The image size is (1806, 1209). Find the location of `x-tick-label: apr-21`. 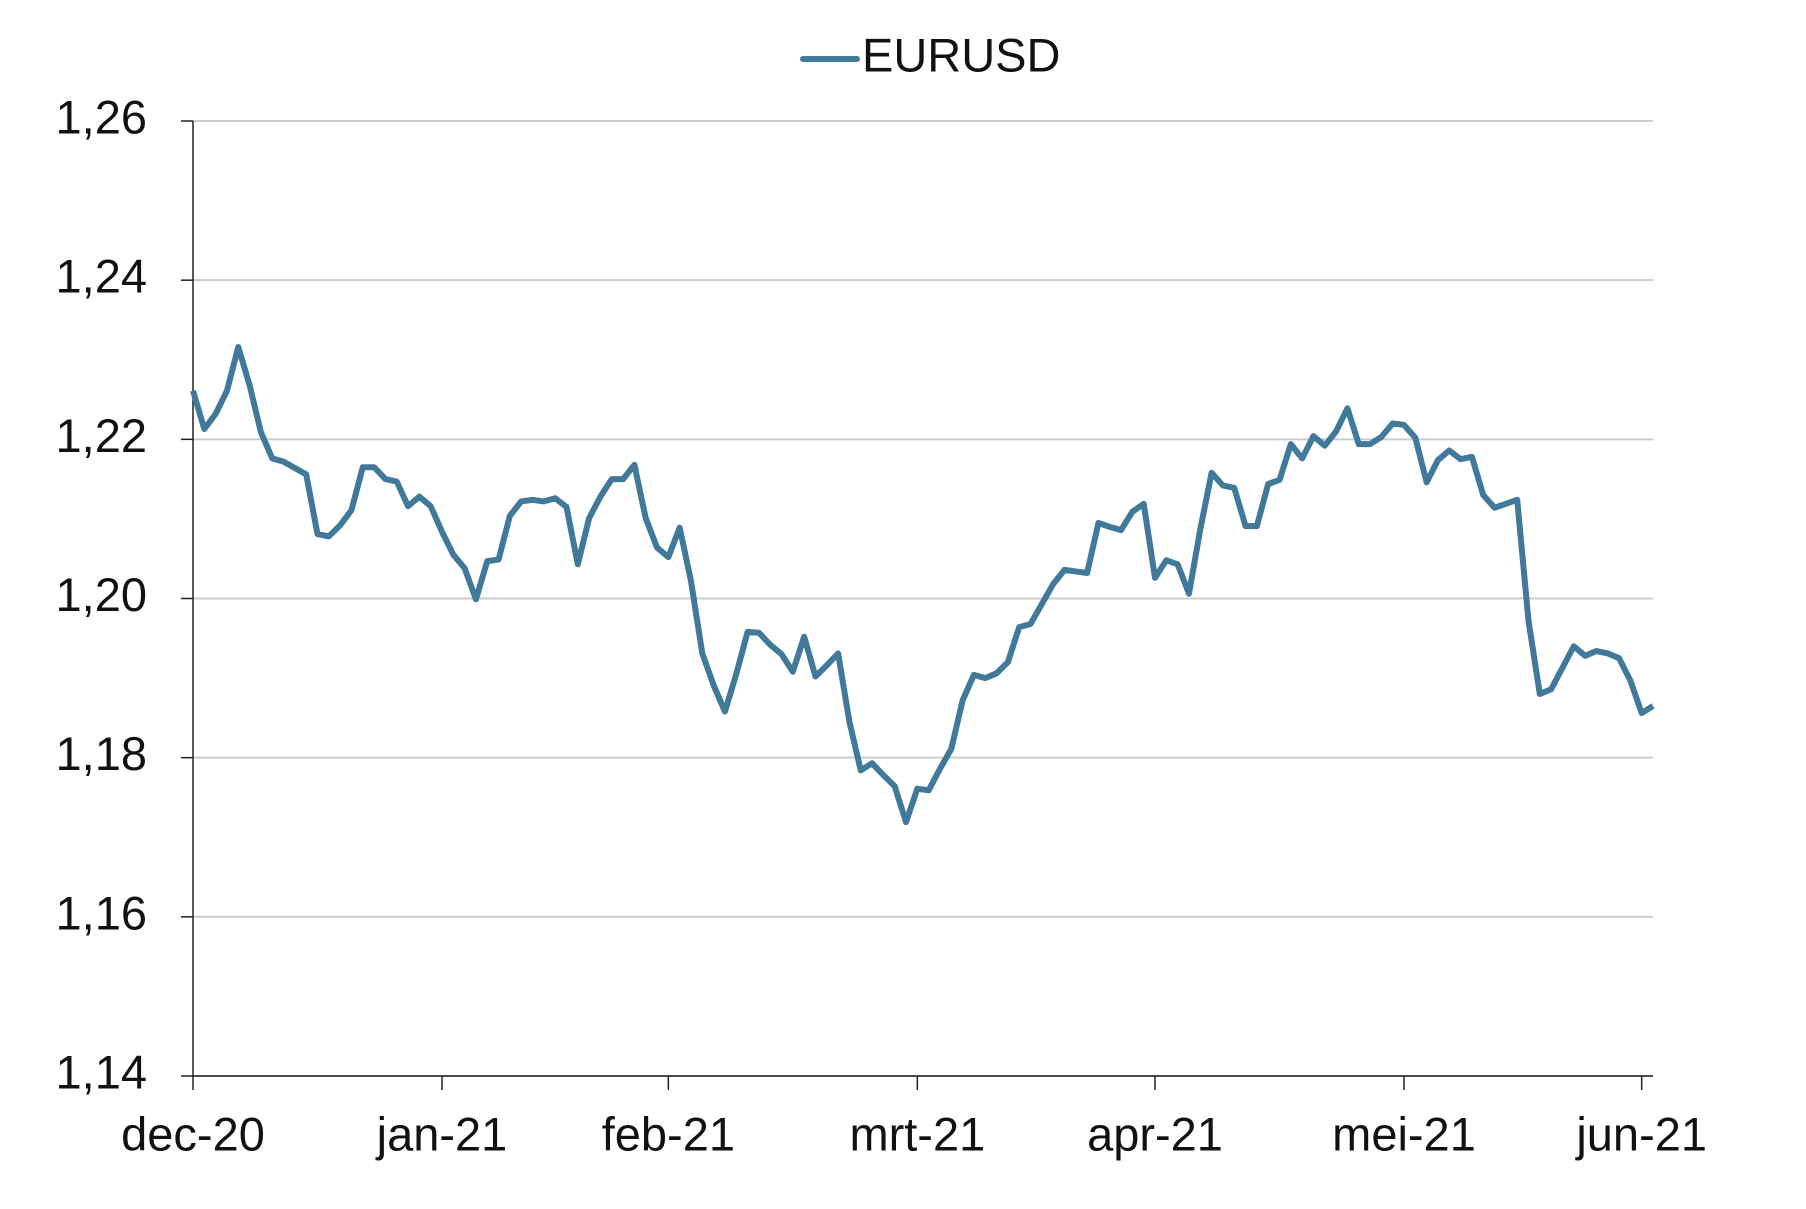

x-tick-label: apr-21 is located at coordinates (1155, 1133).